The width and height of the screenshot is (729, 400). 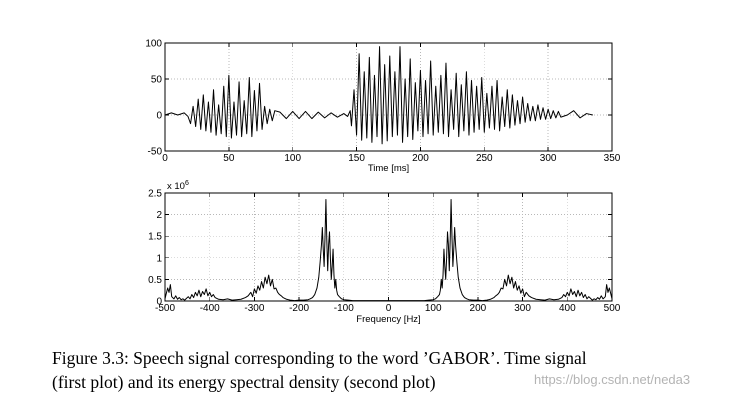 I want to click on freq-x-tick-label: 400, so click(x=567, y=308).